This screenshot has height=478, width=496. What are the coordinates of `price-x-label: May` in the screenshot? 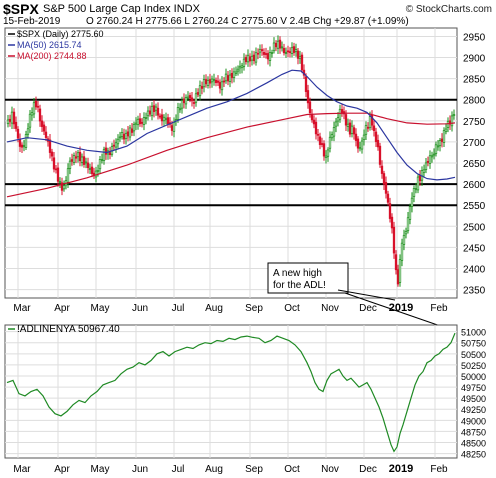 It's located at (100, 308).